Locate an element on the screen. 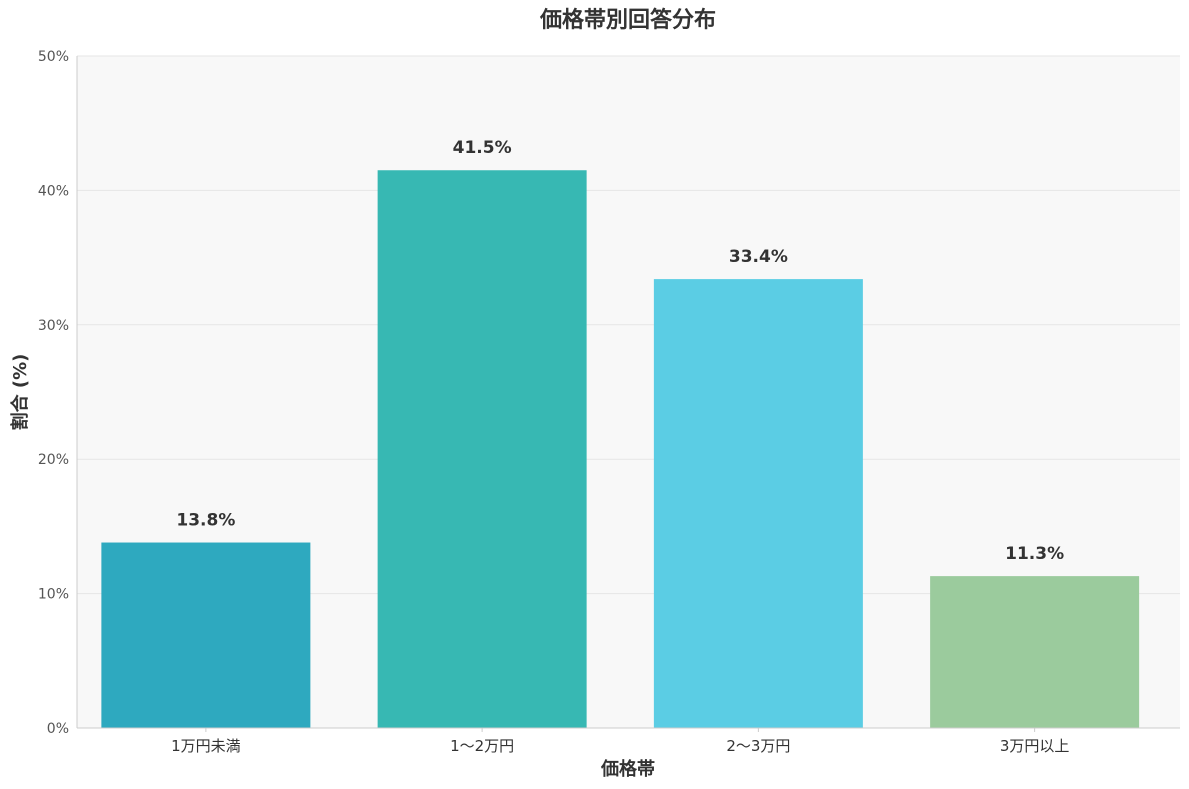  y-tick-label: 50% is located at coordinates (53, 57).